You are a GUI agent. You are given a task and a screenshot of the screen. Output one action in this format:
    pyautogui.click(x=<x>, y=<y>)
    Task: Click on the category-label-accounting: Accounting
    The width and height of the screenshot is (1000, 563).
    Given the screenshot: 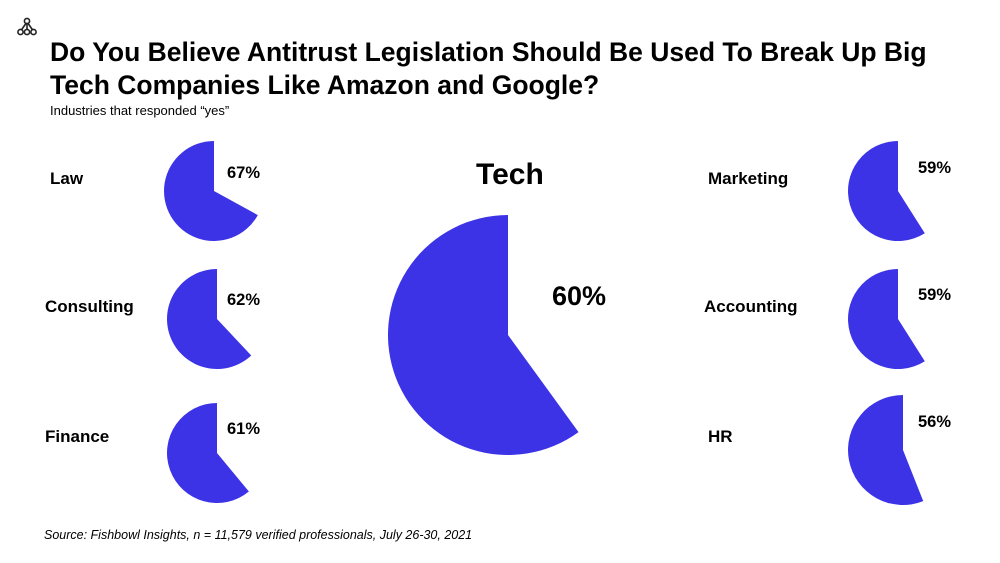 What is the action you would take?
    pyautogui.click(x=751, y=306)
    